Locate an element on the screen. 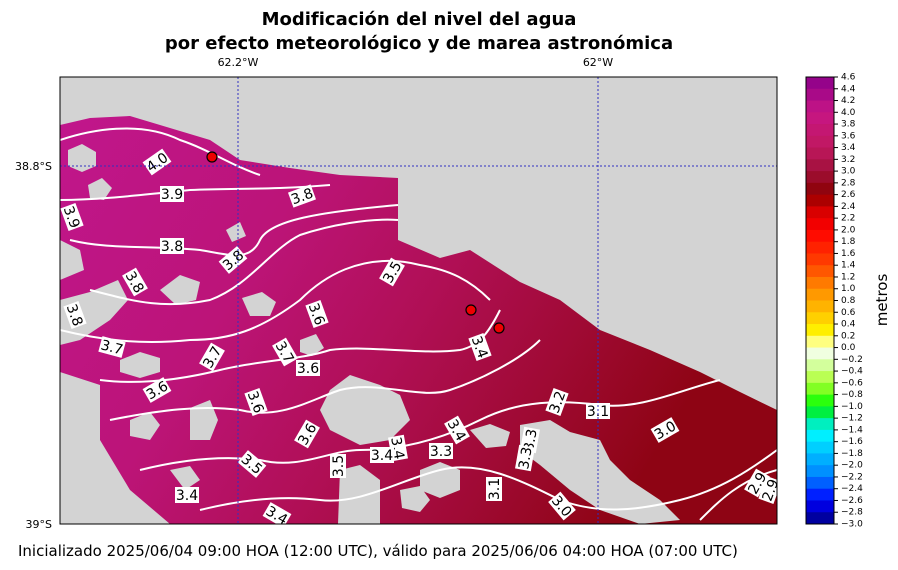  colorbar-tick-label: 0.8 is located at coordinates (848, 301).